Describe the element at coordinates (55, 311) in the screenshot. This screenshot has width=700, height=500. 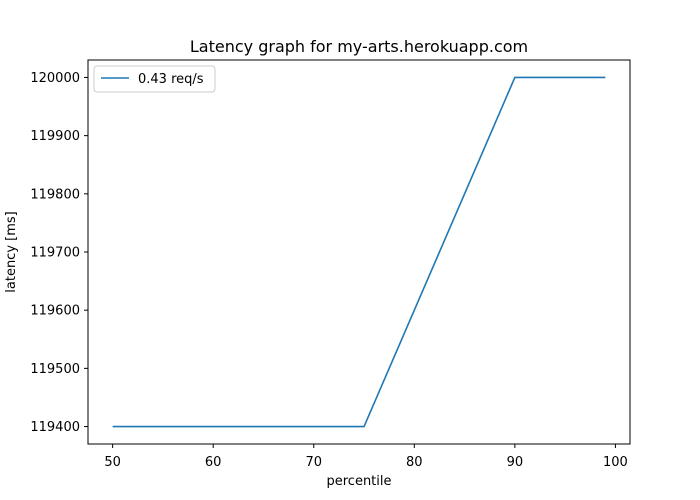
I see `y-tick-label-119600: 119600` at that location.